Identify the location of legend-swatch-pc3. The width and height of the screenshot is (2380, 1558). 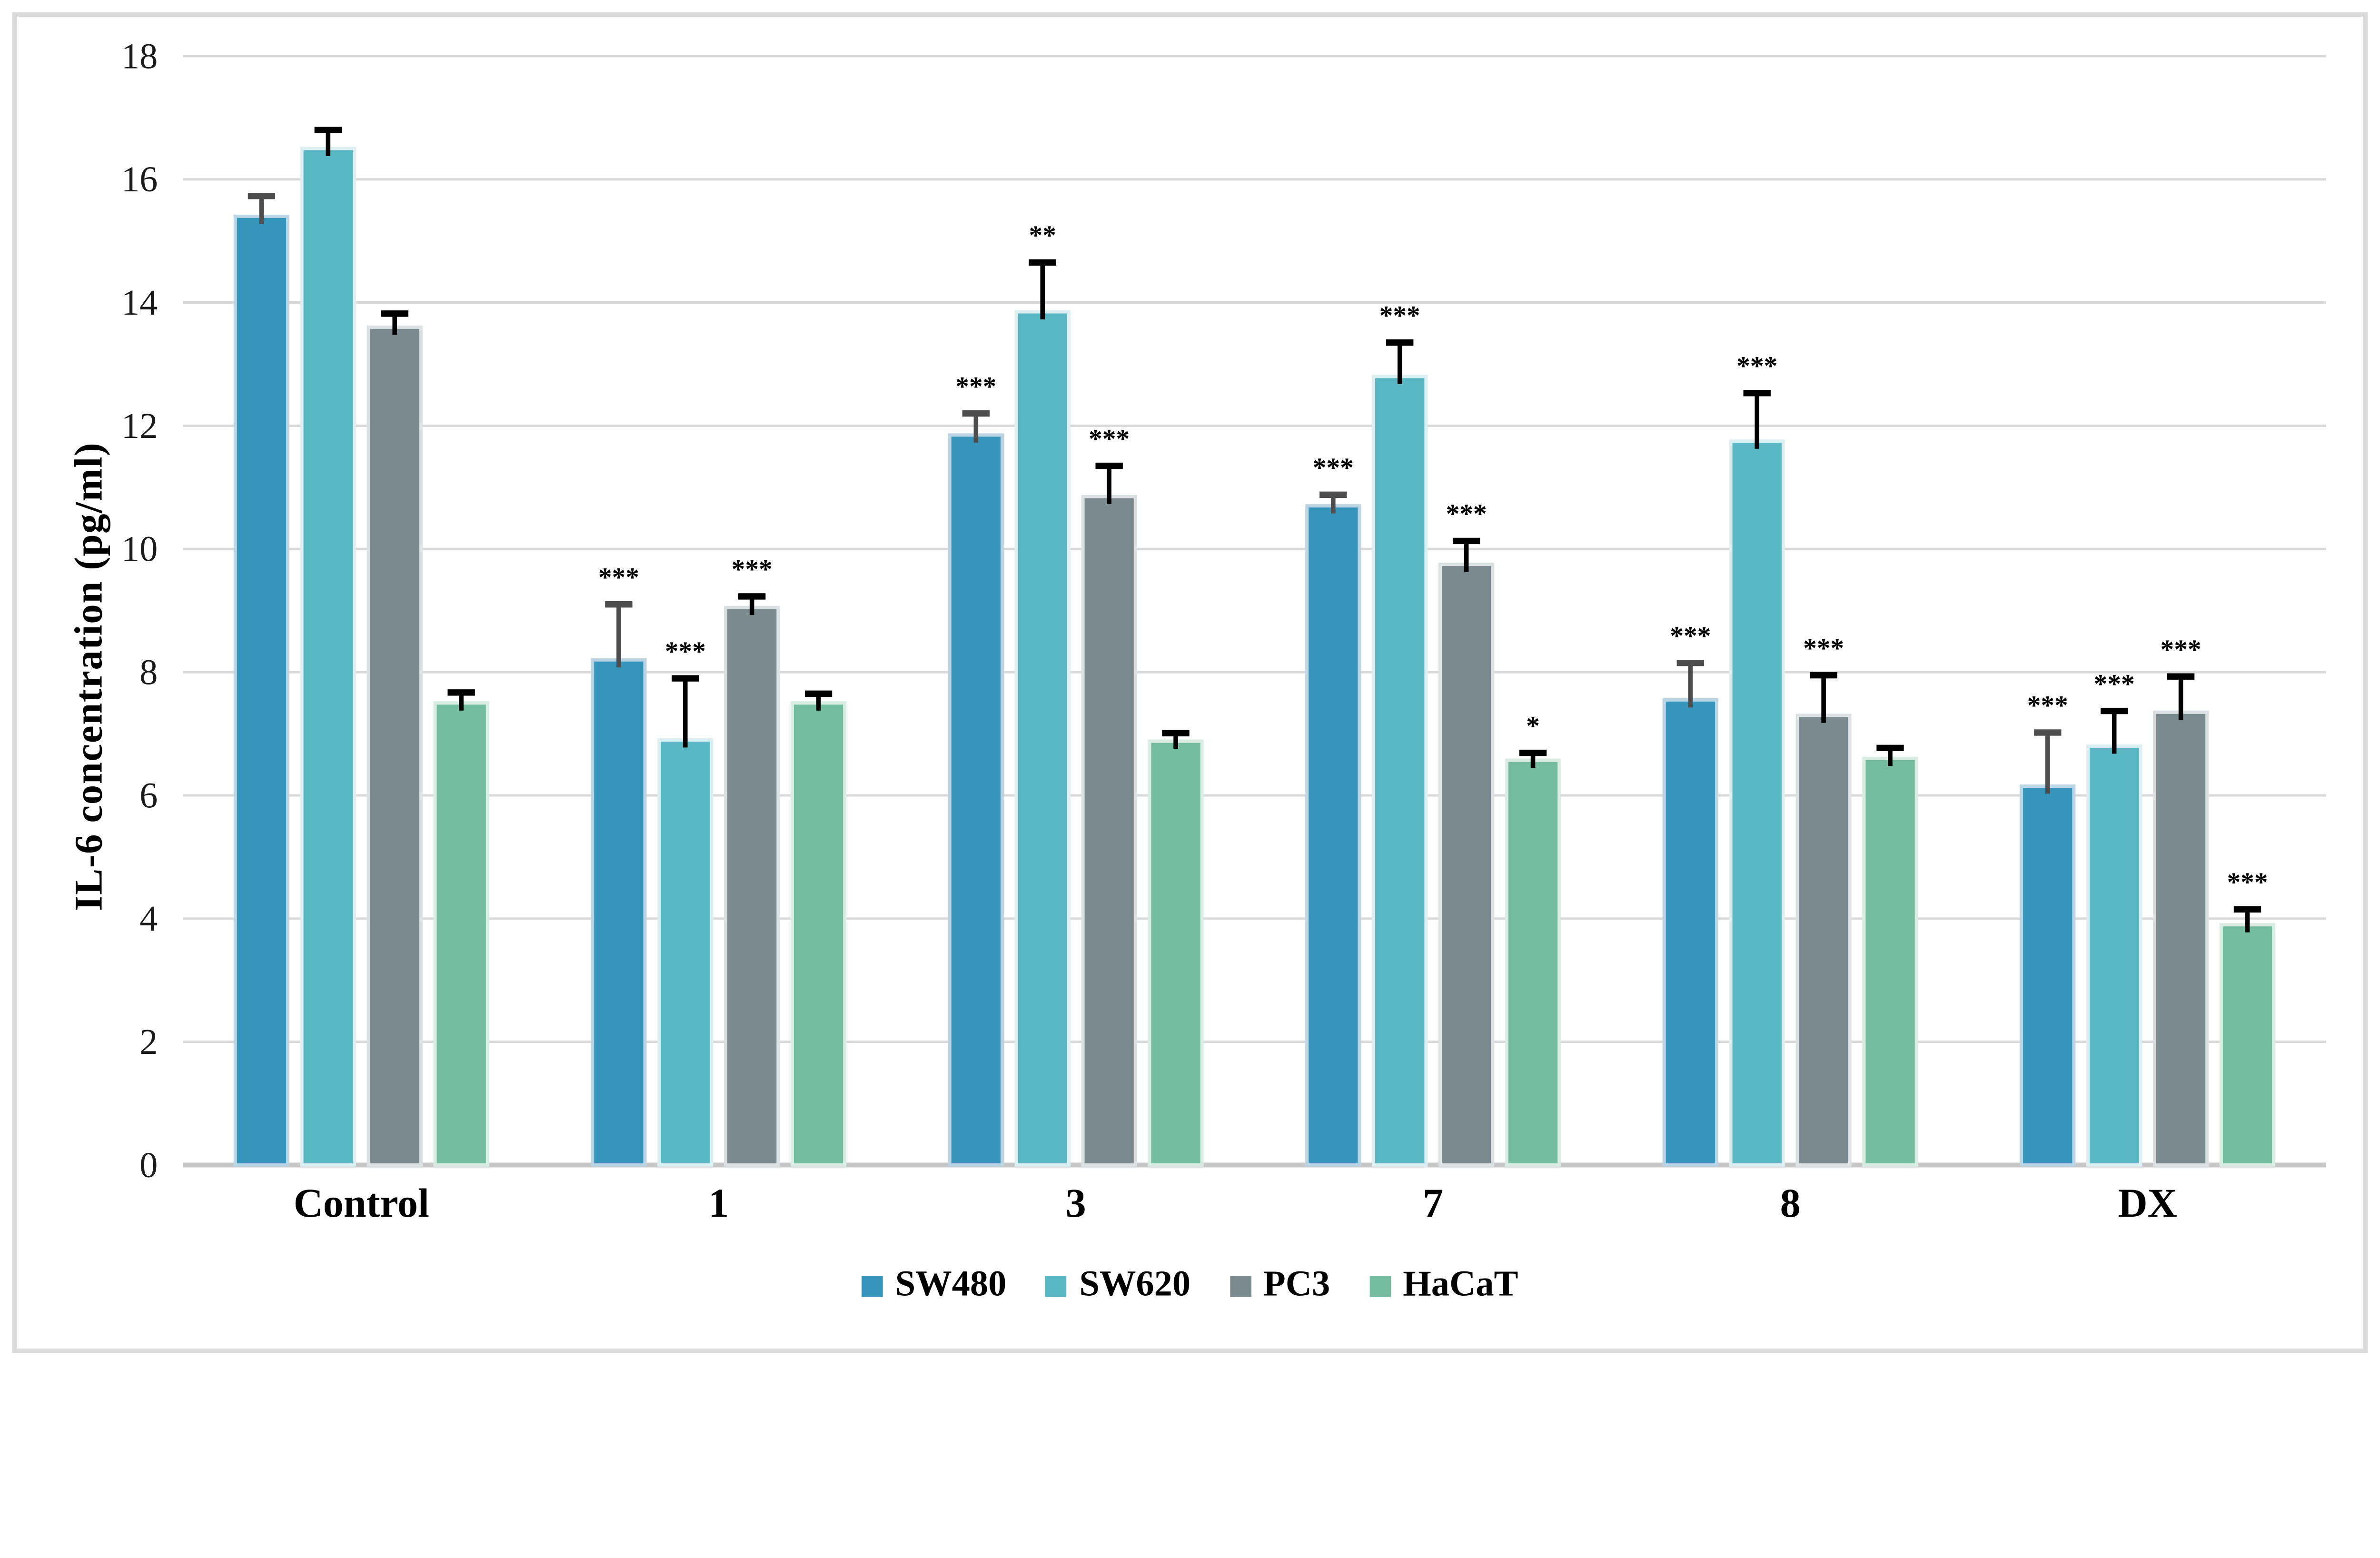
(1240, 1286).